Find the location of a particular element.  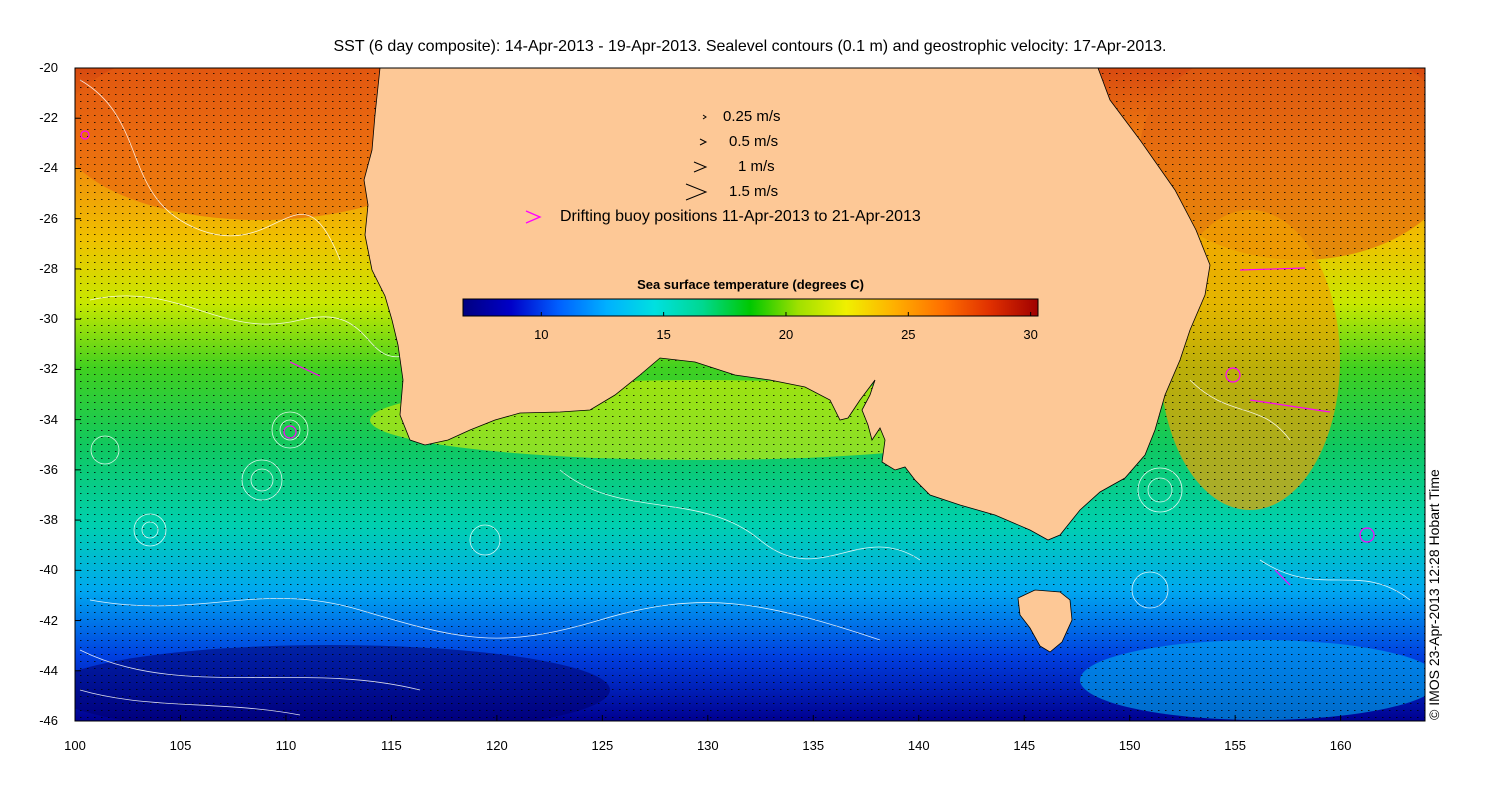

speed-label-0.25: 0.25 m/s is located at coordinates (752, 116).